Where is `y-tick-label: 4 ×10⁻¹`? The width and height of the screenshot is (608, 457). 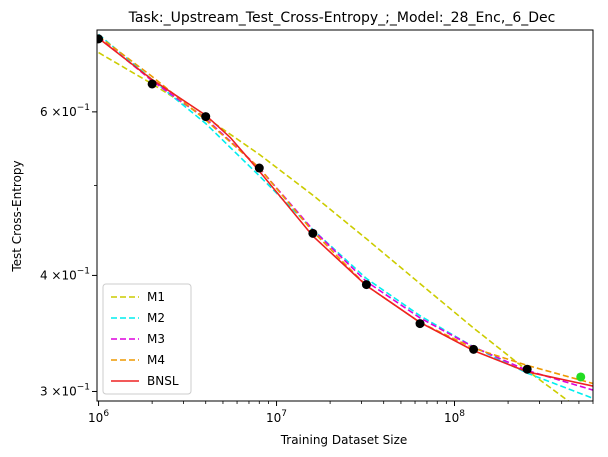 y-tick-label: 4 ×10⁻¹ is located at coordinates (65, 274).